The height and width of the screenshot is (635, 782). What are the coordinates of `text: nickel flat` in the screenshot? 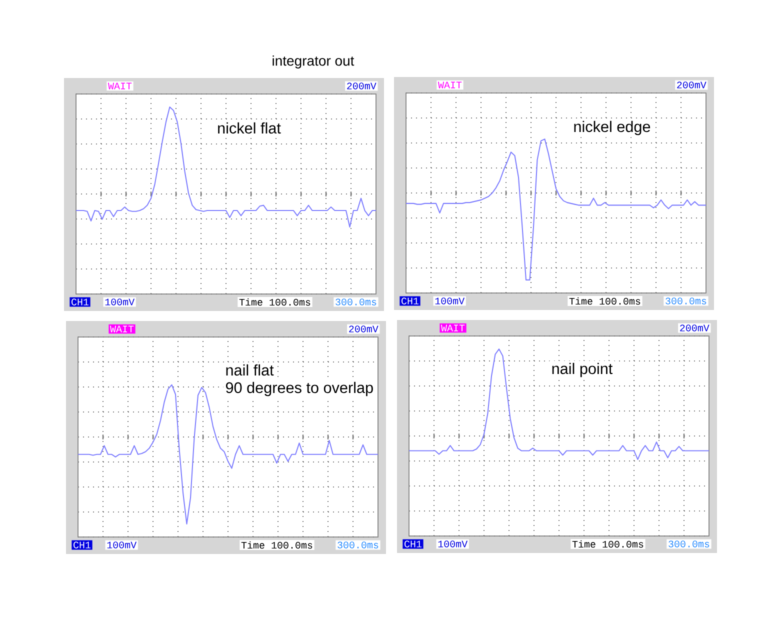 It's located at (249, 128).